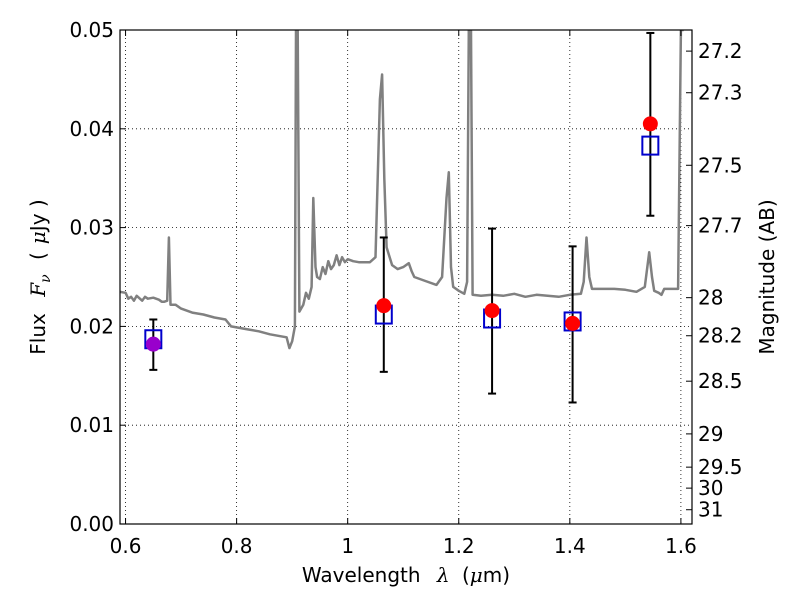 The height and width of the screenshot is (600, 800). Describe the element at coordinates (710, 298) in the screenshot. I see `y2-tick-label: 28` at that location.